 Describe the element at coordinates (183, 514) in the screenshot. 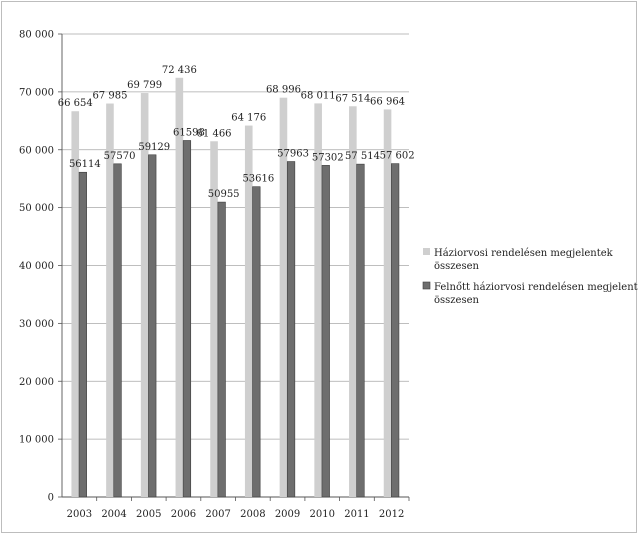

I see `x-tick-label: 2006` at that location.